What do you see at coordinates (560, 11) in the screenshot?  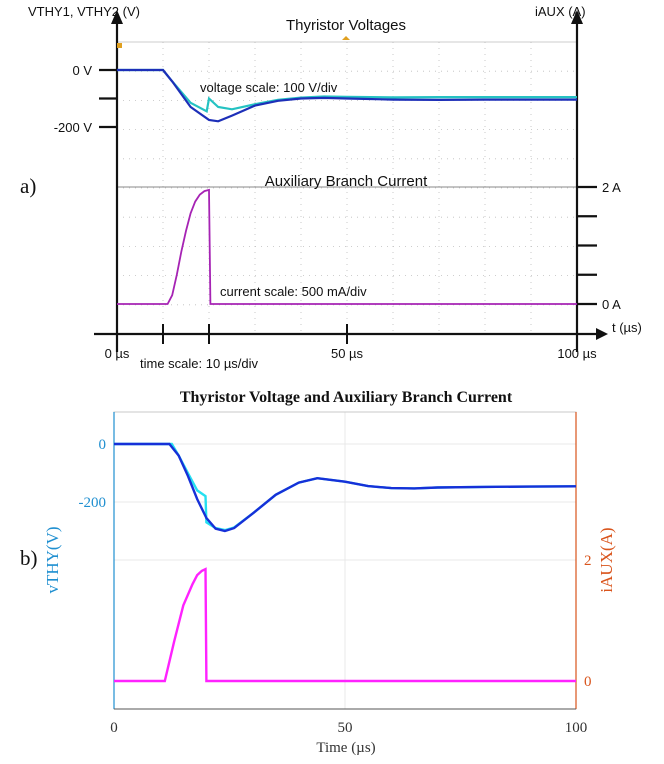 I see `panel-a-right-axis-title: iAUX (A)` at bounding box center [560, 11].